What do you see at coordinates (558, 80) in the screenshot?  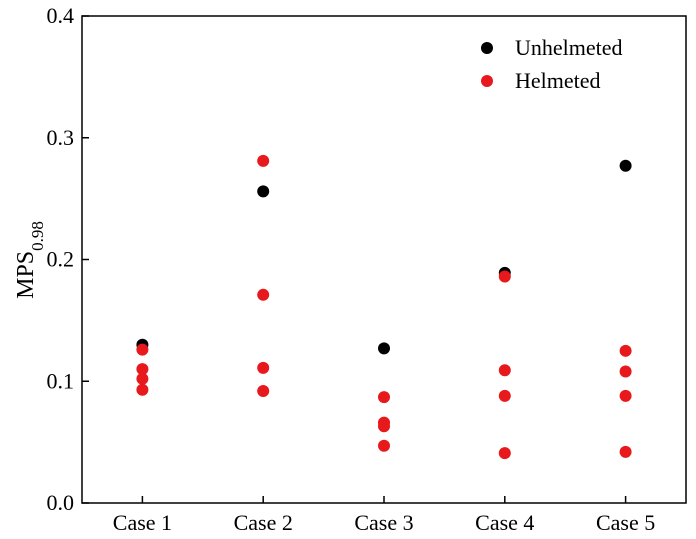 I see `legend-label-helmeted: Helmeted` at bounding box center [558, 80].